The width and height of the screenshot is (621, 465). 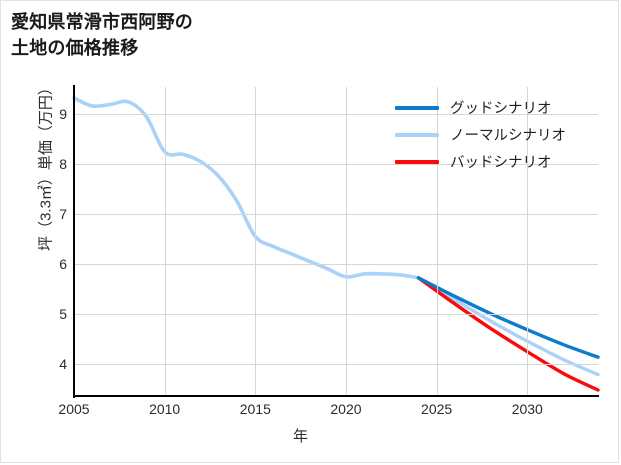 What do you see at coordinates (527, 409) in the screenshot?
I see `x-tick-label: 2030` at bounding box center [527, 409].